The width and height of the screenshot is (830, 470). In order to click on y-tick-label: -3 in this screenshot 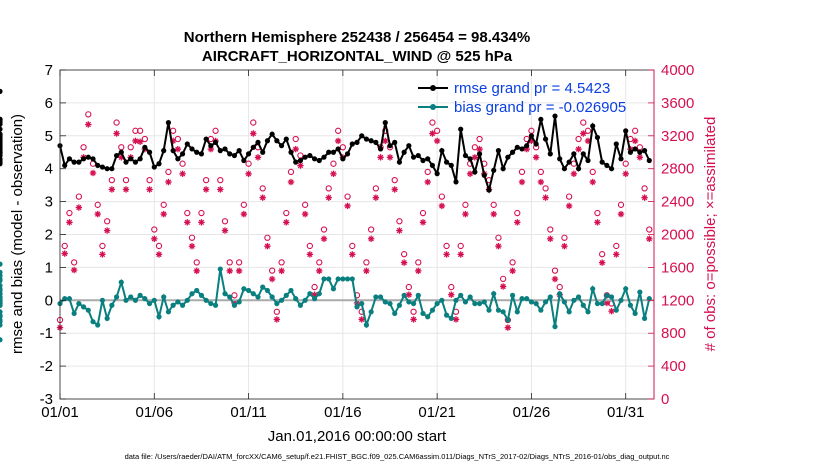, I will do `click(46, 399)`.